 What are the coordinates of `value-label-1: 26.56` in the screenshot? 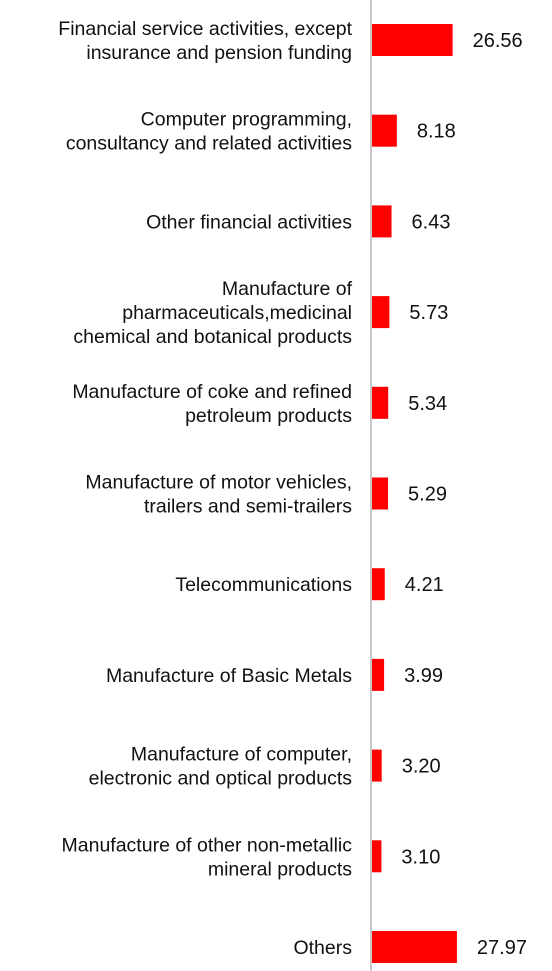 It's located at (498, 41).